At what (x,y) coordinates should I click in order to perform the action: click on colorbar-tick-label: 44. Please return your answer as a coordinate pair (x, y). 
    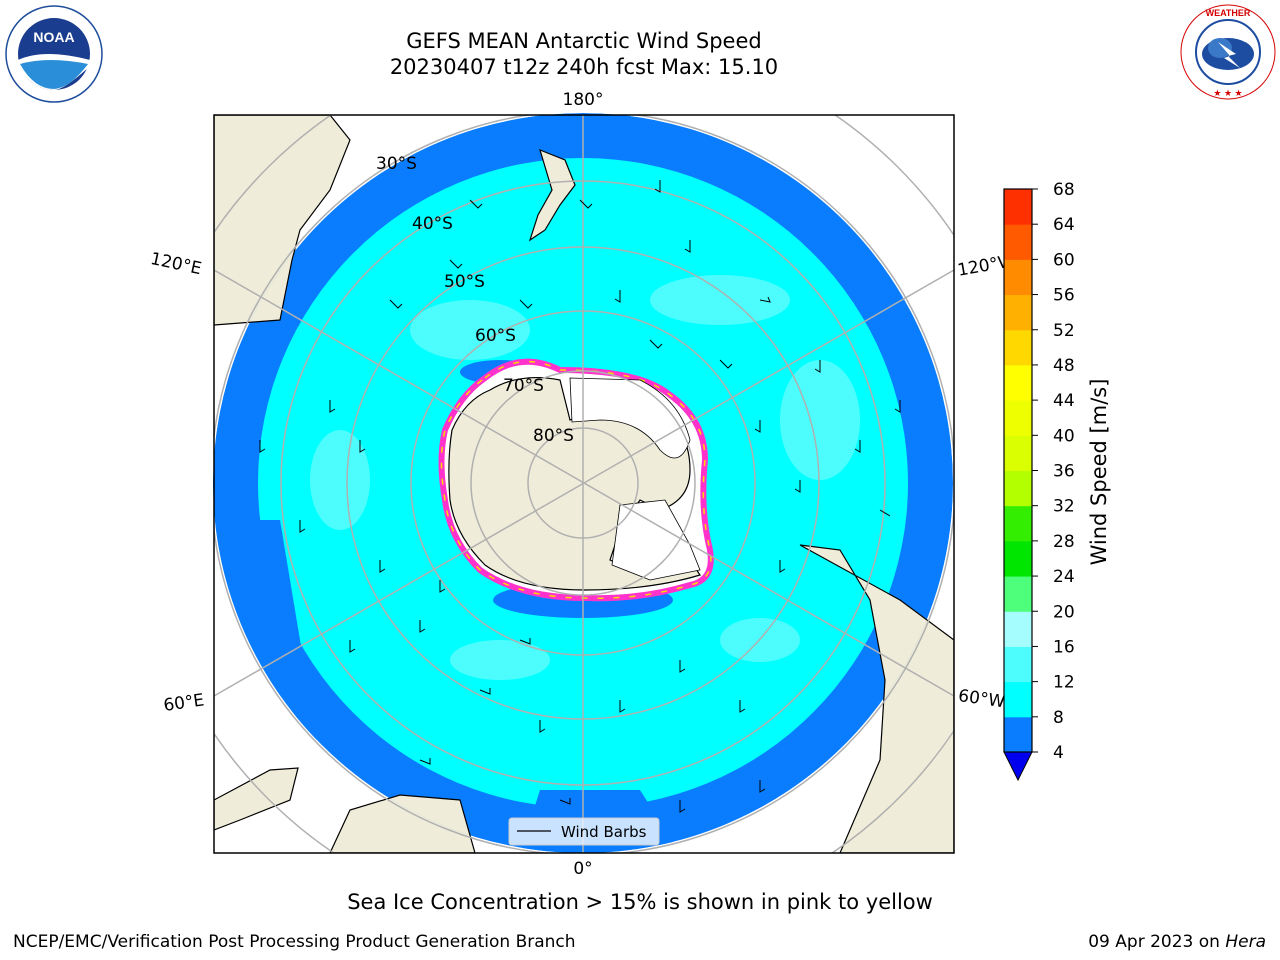
    Looking at the image, I should click on (1064, 401).